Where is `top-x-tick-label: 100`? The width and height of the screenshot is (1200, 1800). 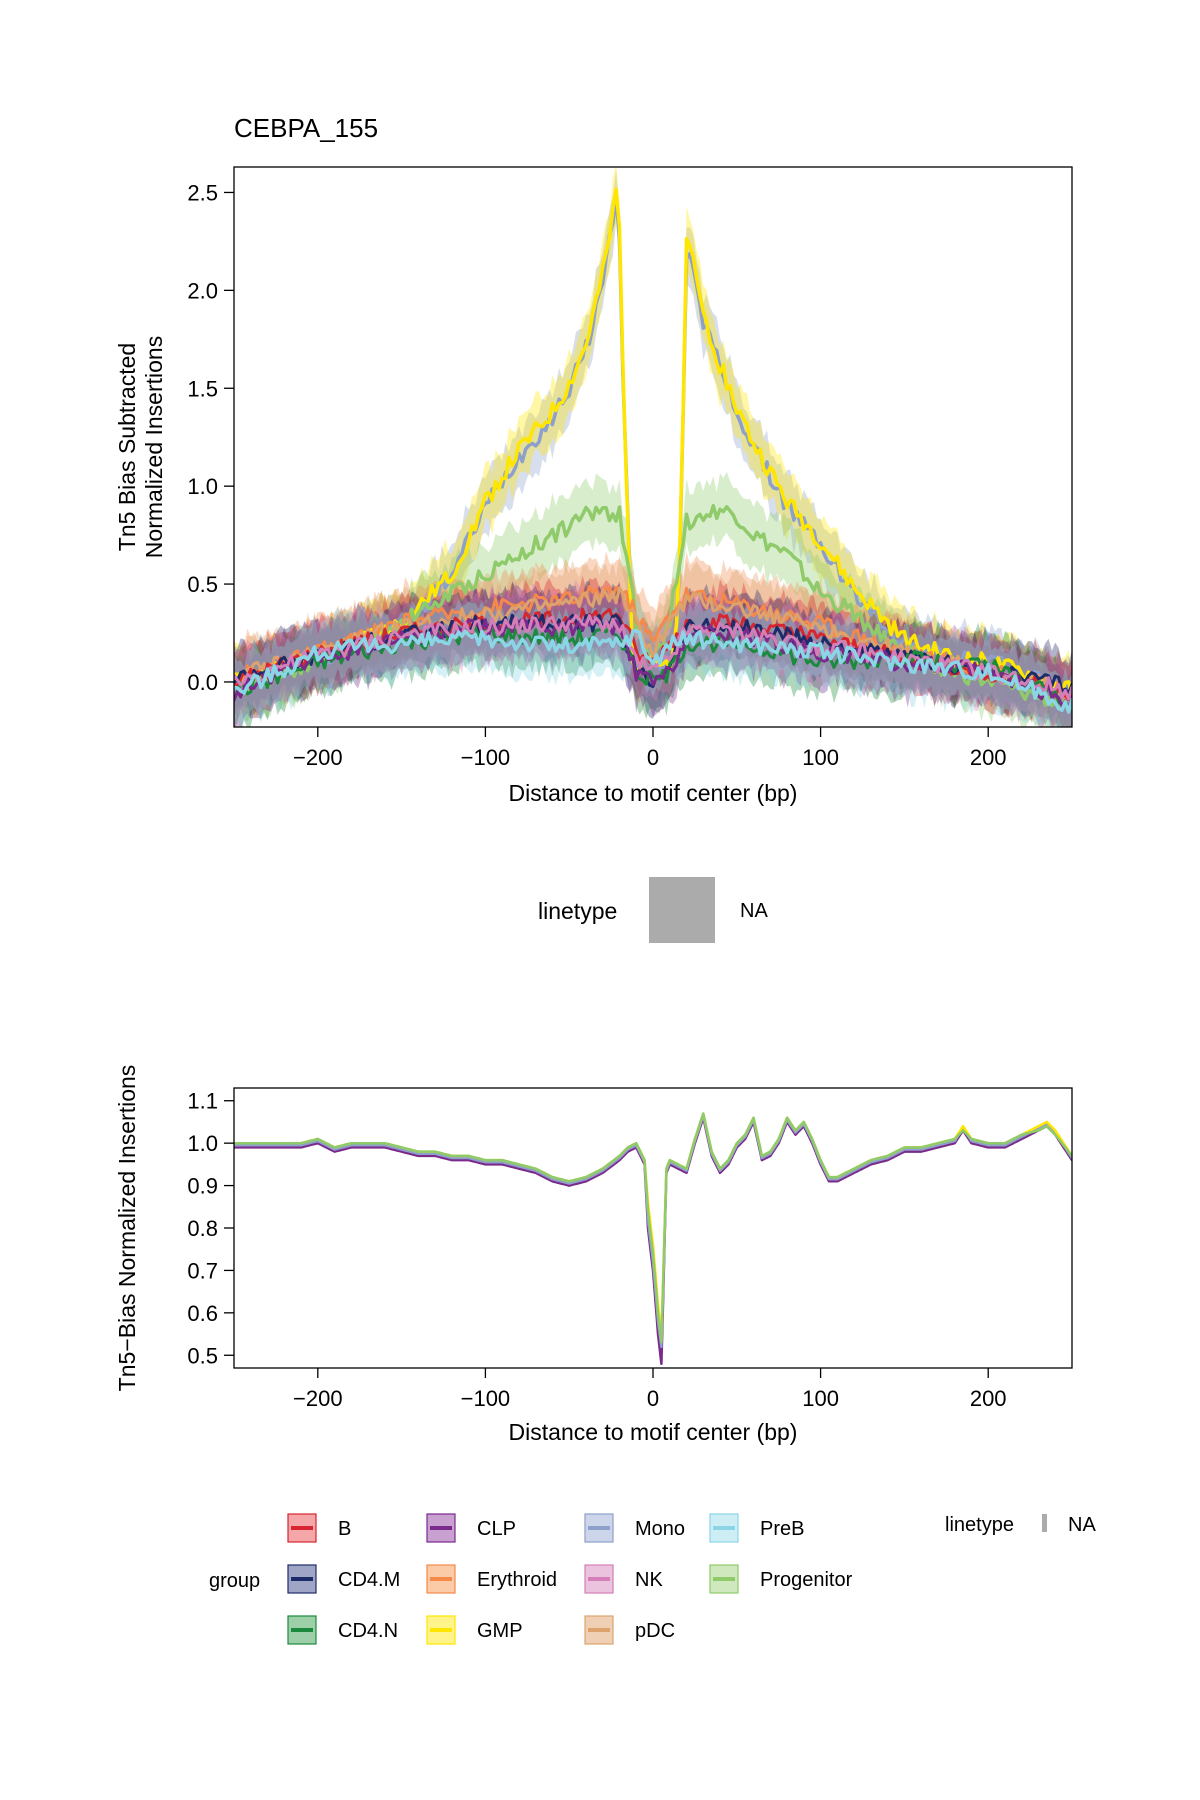
top-x-tick-label: 100 is located at coordinates (820, 757).